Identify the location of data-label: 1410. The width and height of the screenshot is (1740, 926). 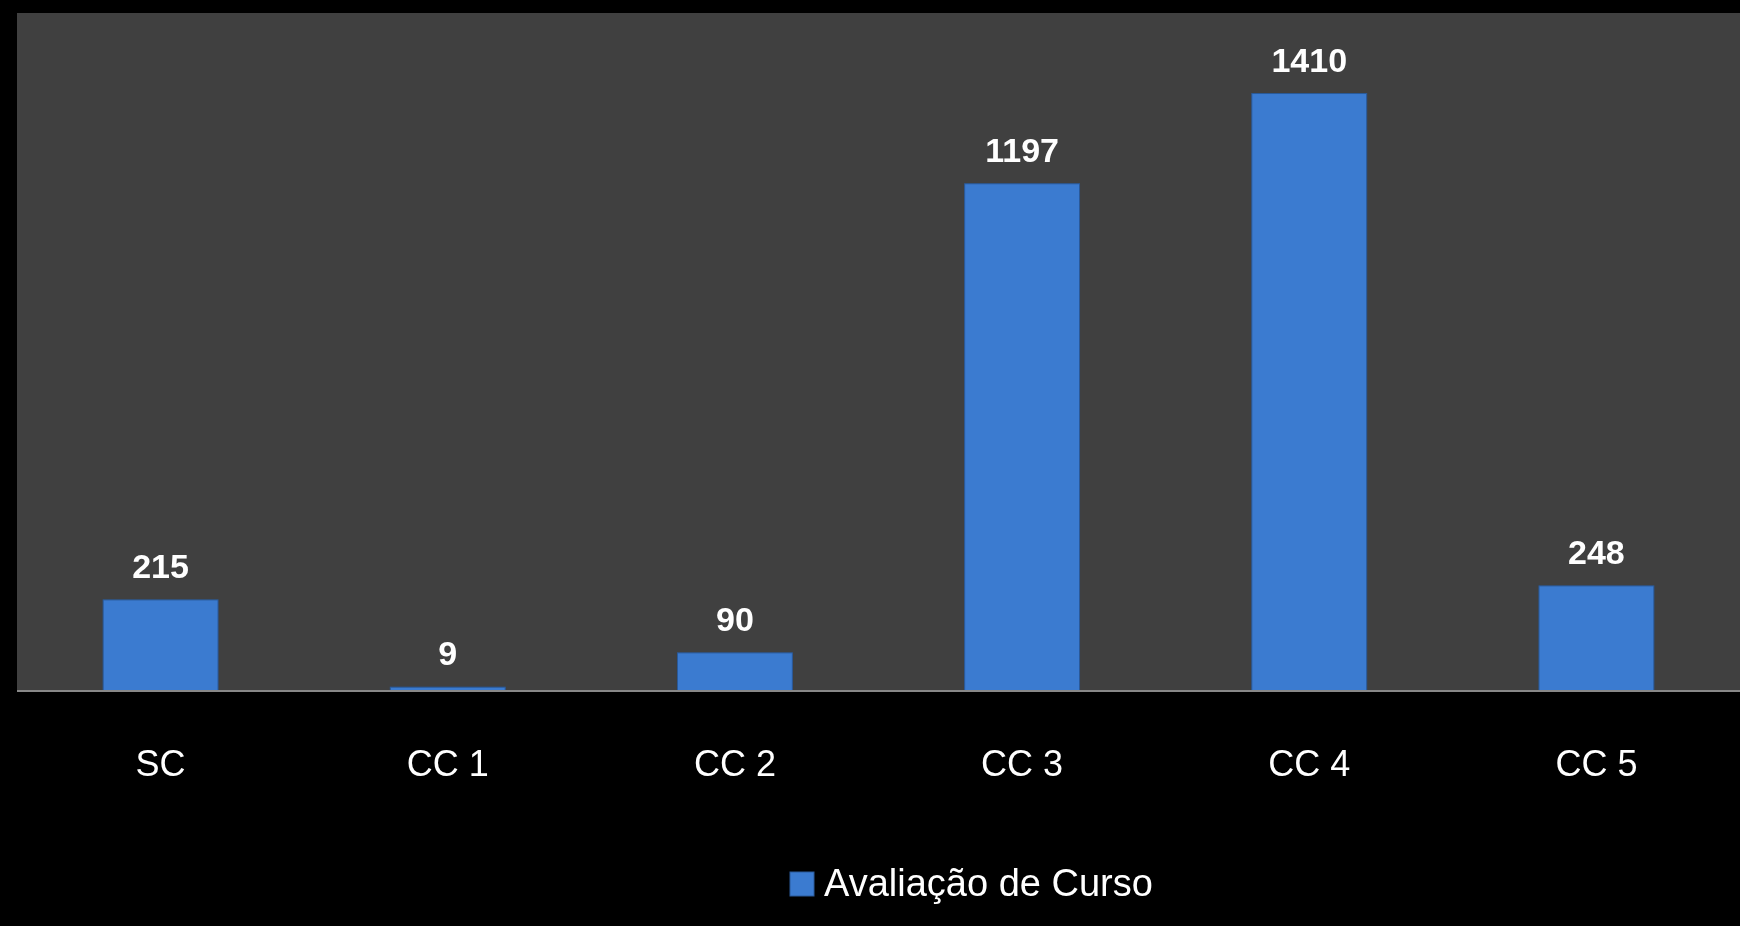
(1309, 59).